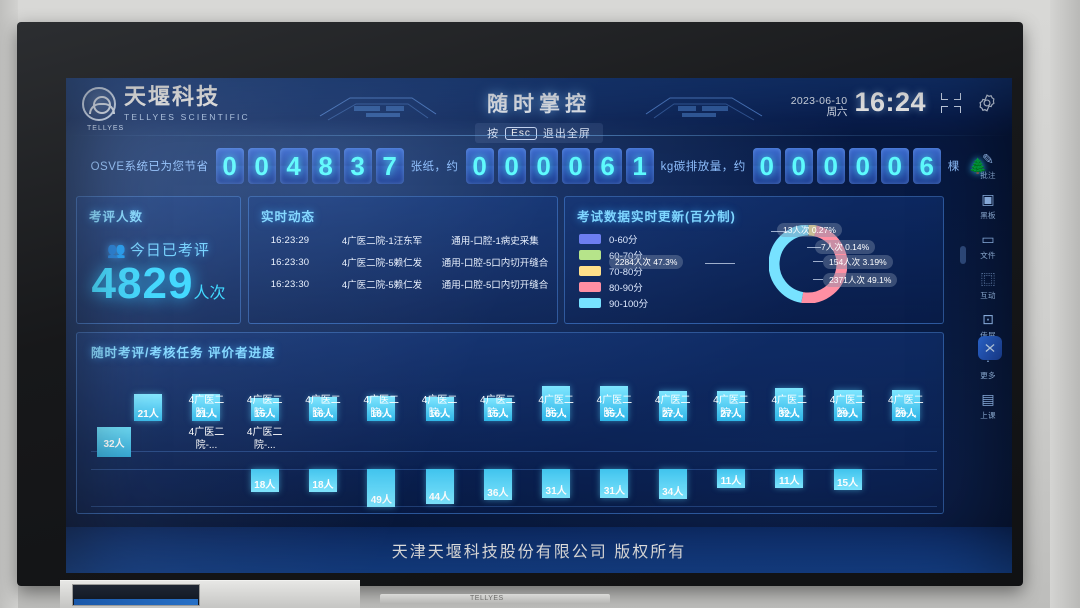 This screenshot has height=608, width=1080. What do you see at coordinates (951, 103) in the screenshot?
I see `exit-fullscreen-icon` at bounding box center [951, 103].